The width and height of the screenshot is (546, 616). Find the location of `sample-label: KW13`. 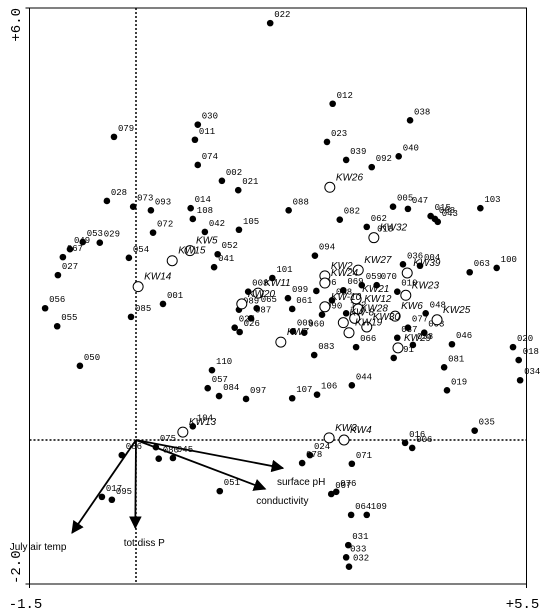

sample-label: KW13 is located at coordinates (203, 422).